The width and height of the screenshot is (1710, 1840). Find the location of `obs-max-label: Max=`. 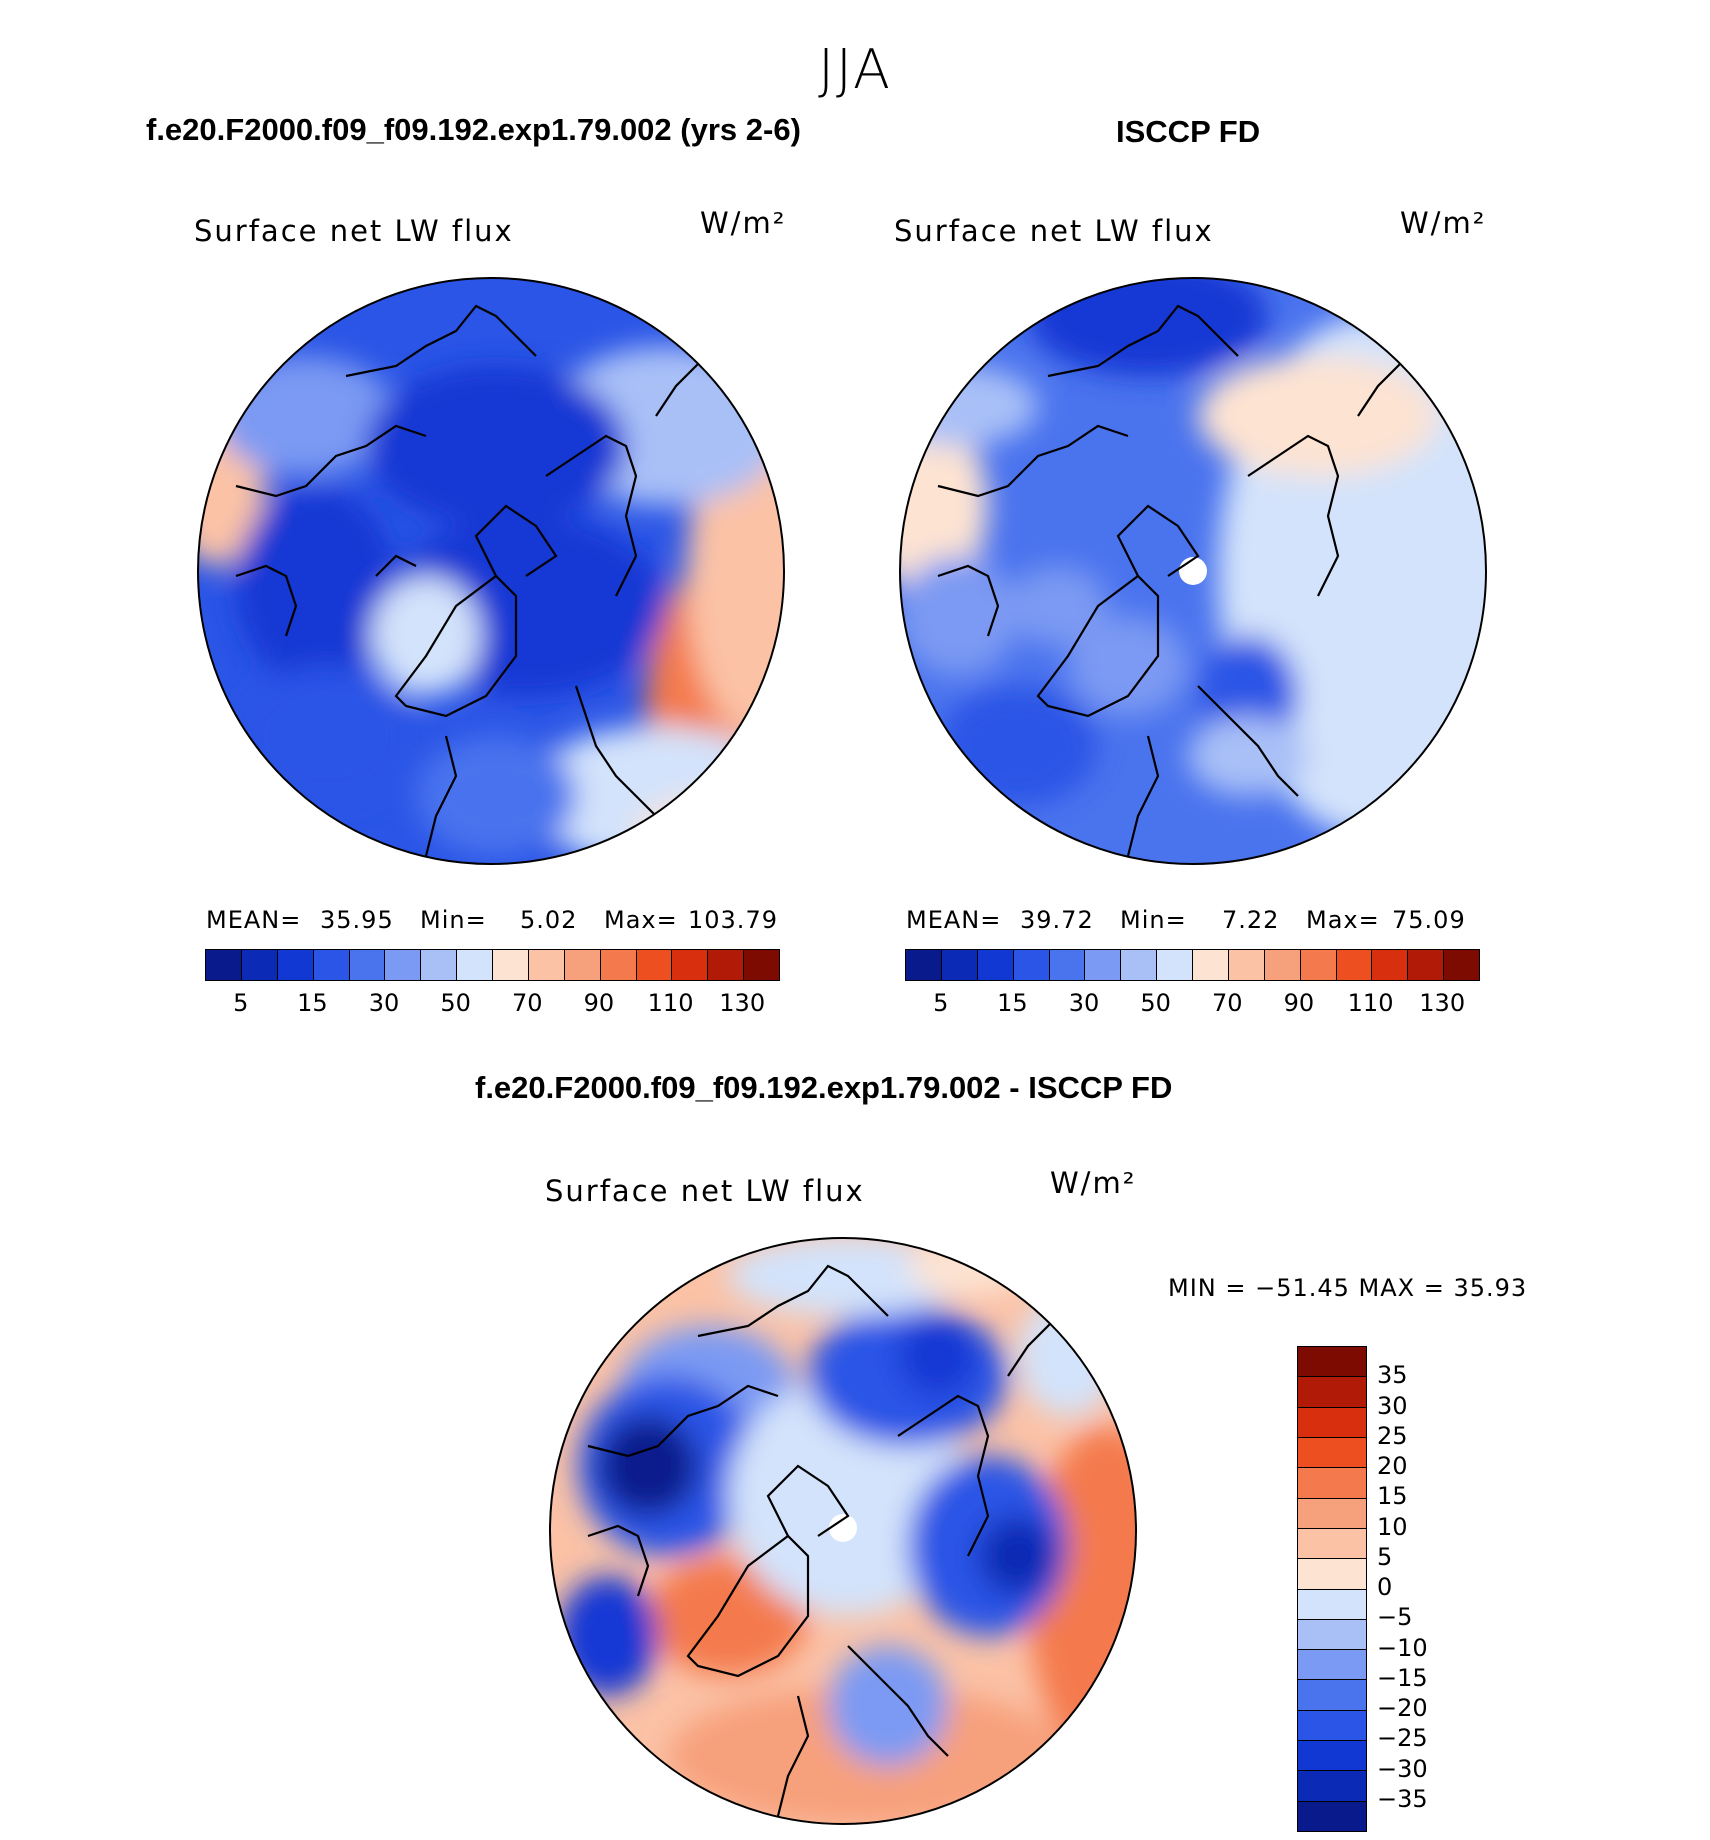

obs-max-label: Max= is located at coordinates (1343, 920).